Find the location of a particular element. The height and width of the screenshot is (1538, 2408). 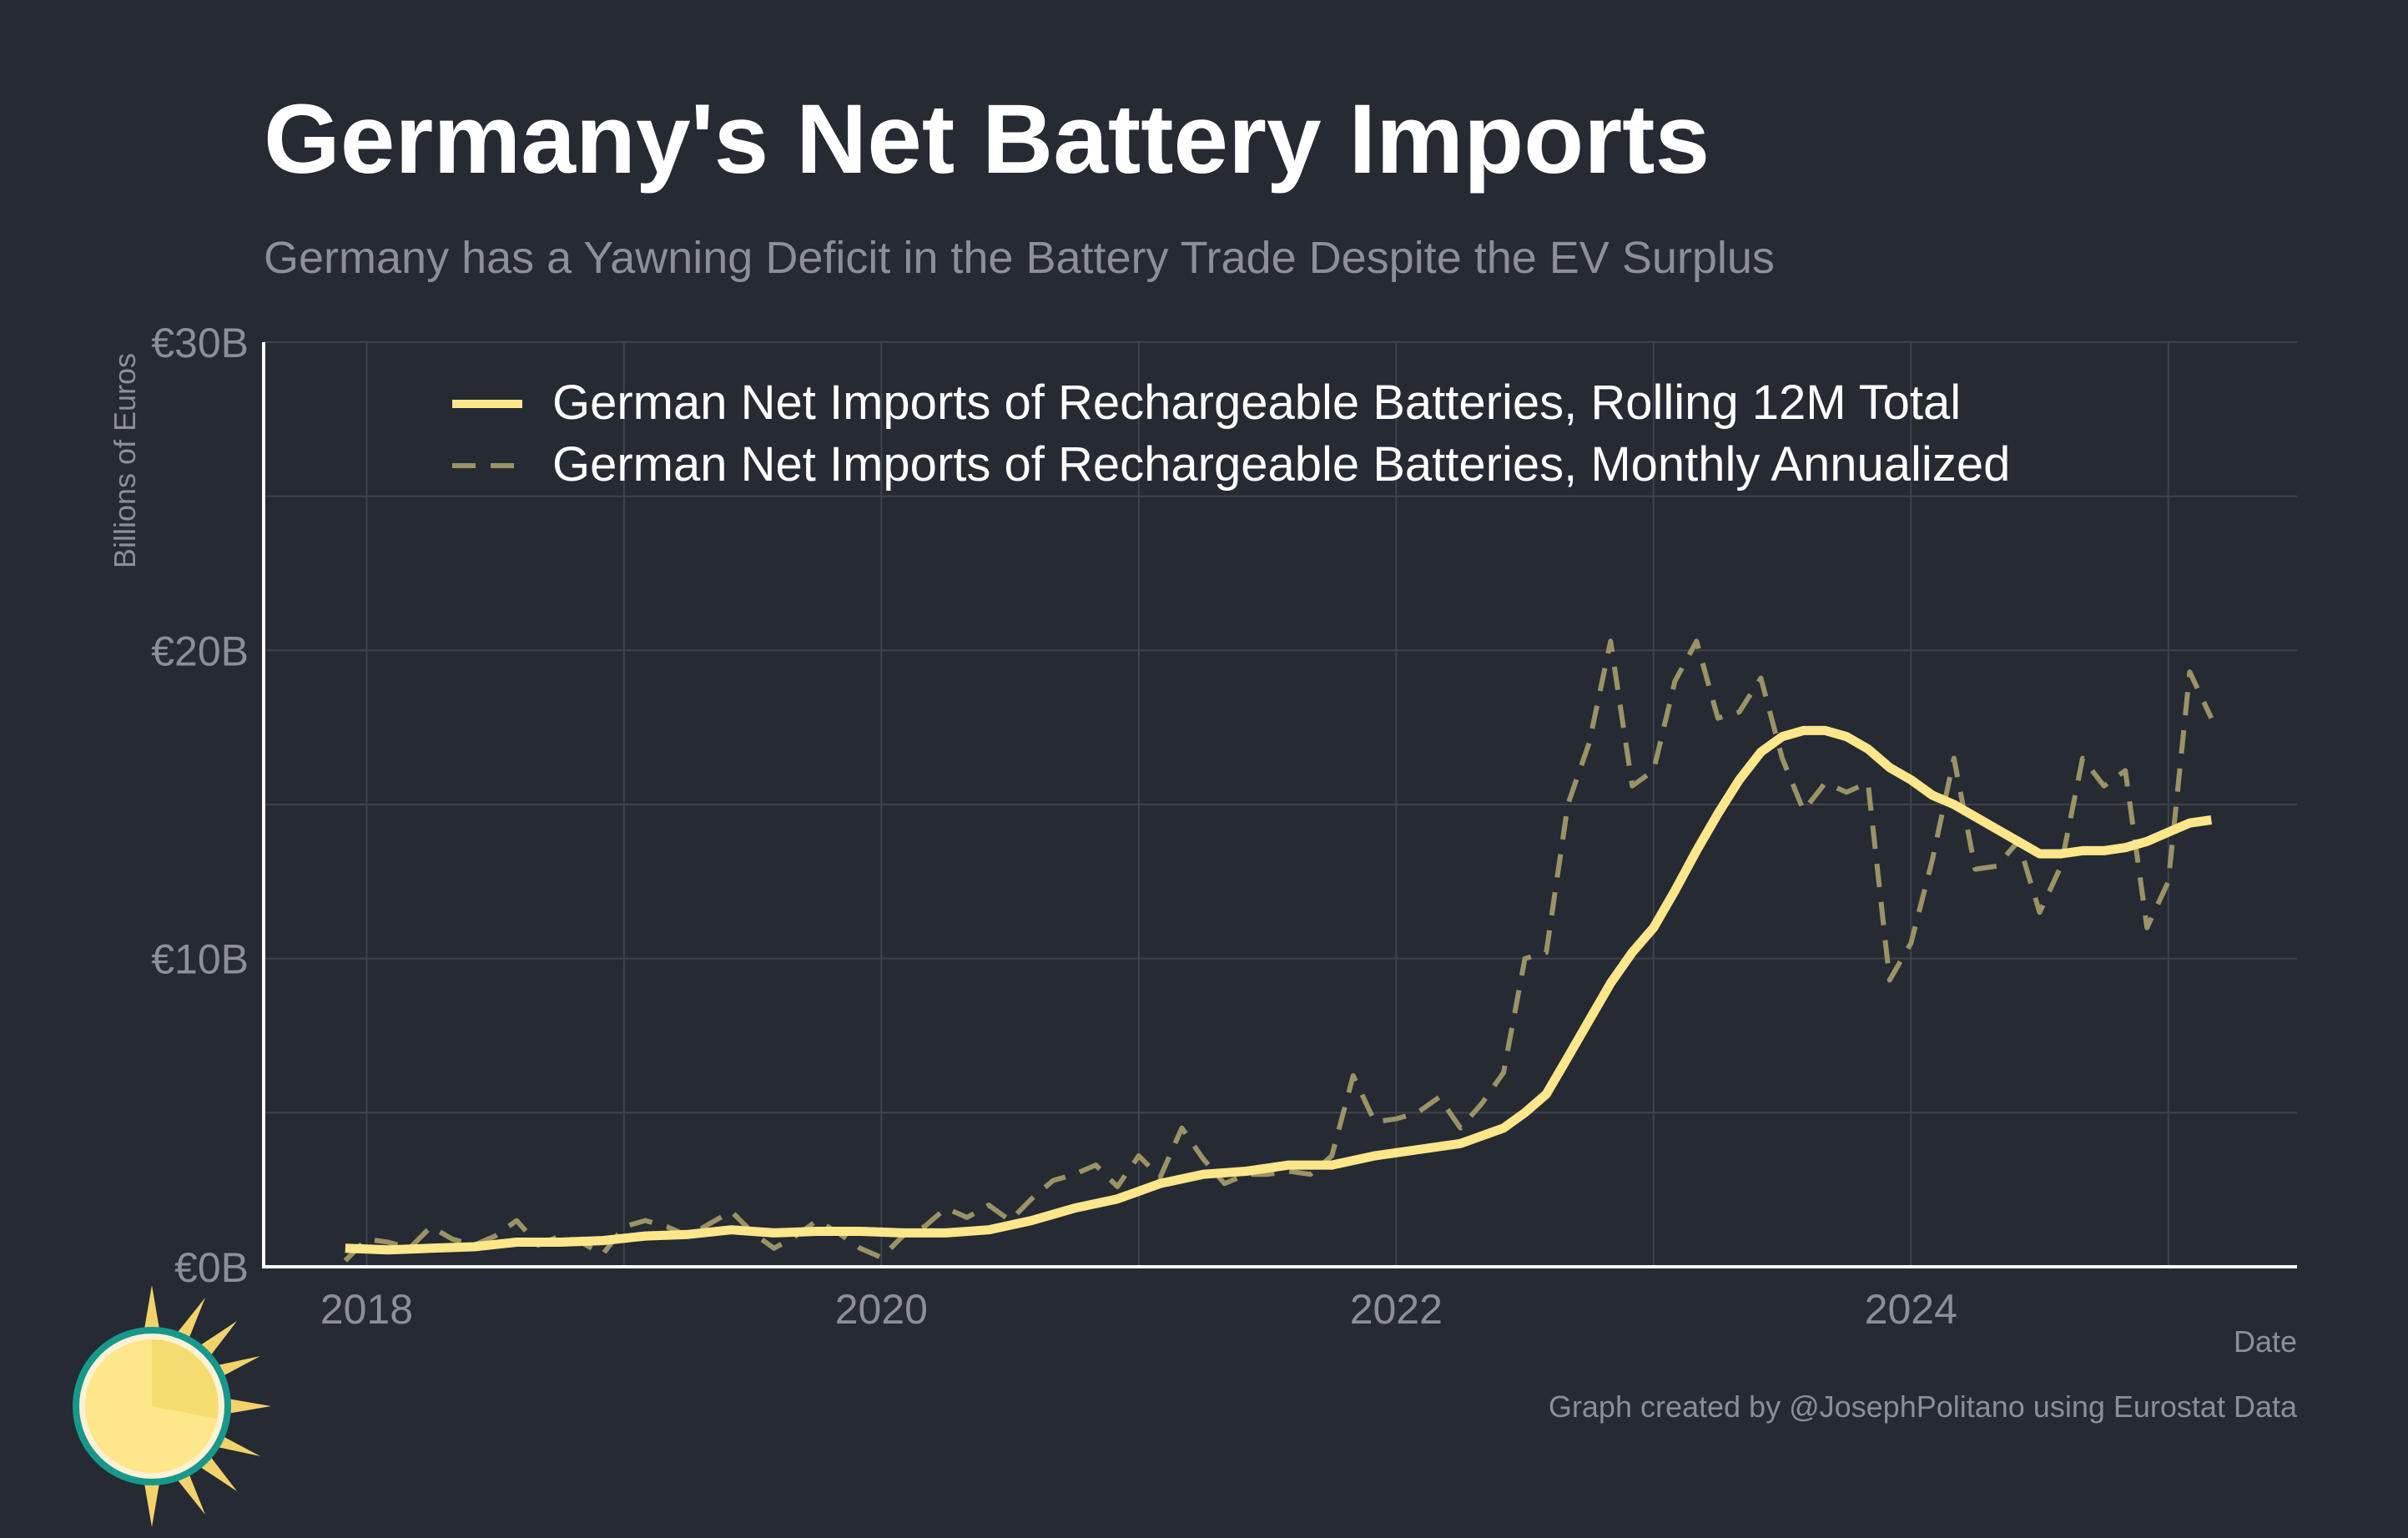

x-tick-label: 2020 is located at coordinates (881, 1309).